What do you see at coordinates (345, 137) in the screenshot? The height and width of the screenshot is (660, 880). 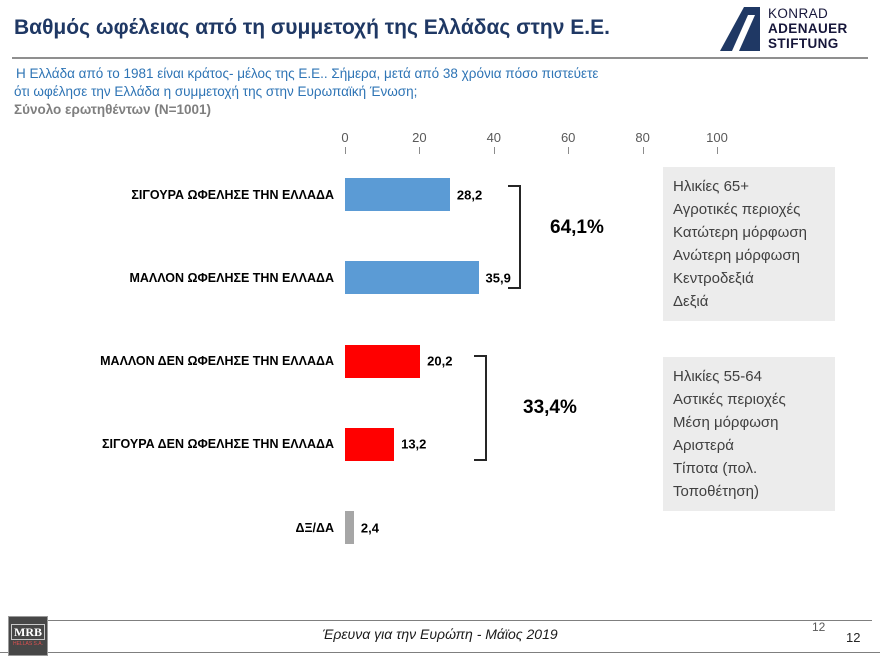 I see `axis-tick-label: 0` at bounding box center [345, 137].